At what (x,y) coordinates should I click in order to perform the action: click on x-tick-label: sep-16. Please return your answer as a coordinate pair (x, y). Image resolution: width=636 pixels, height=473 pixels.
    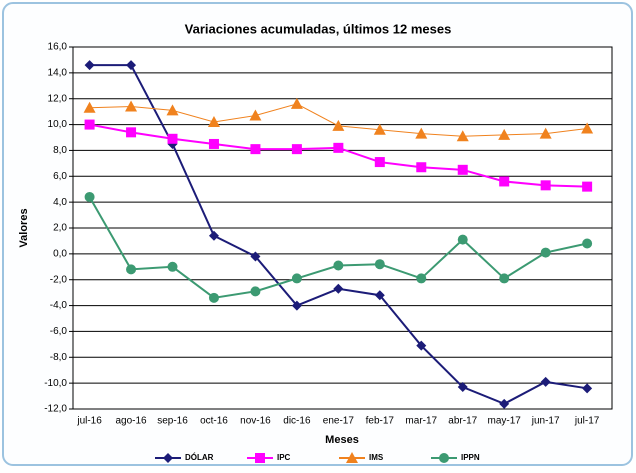
    Looking at the image, I should click on (172, 421).